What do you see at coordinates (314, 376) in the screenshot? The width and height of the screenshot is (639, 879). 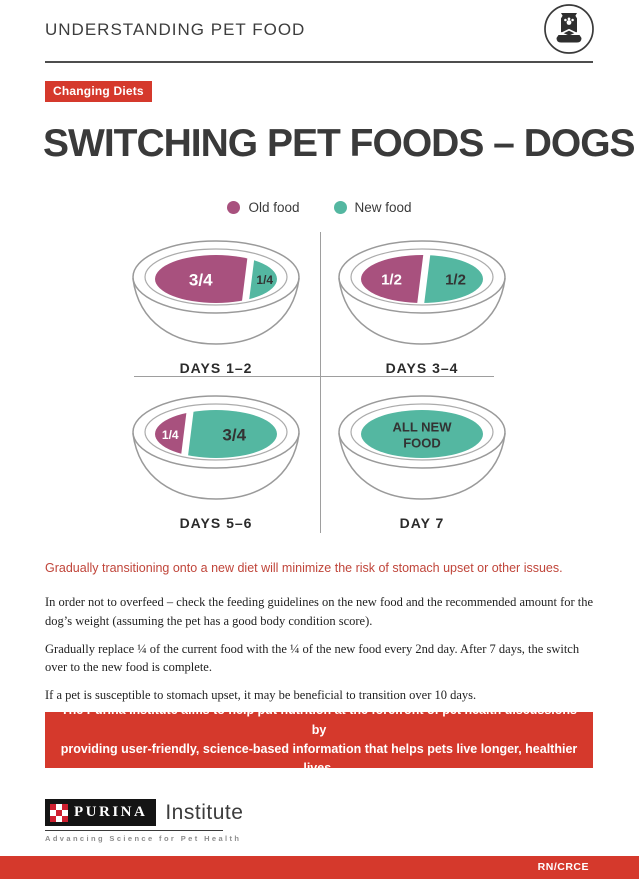 I see `grid-horizontal-divider` at bounding box center [314, 376].